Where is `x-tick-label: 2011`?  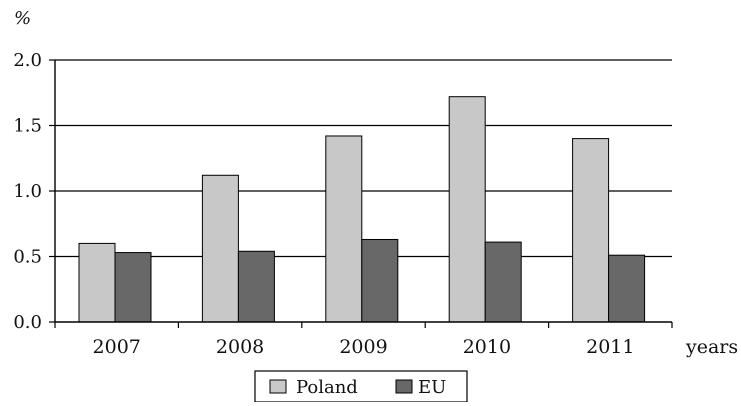
x-tick-label: 2011 is located at coordinates (610, 347).